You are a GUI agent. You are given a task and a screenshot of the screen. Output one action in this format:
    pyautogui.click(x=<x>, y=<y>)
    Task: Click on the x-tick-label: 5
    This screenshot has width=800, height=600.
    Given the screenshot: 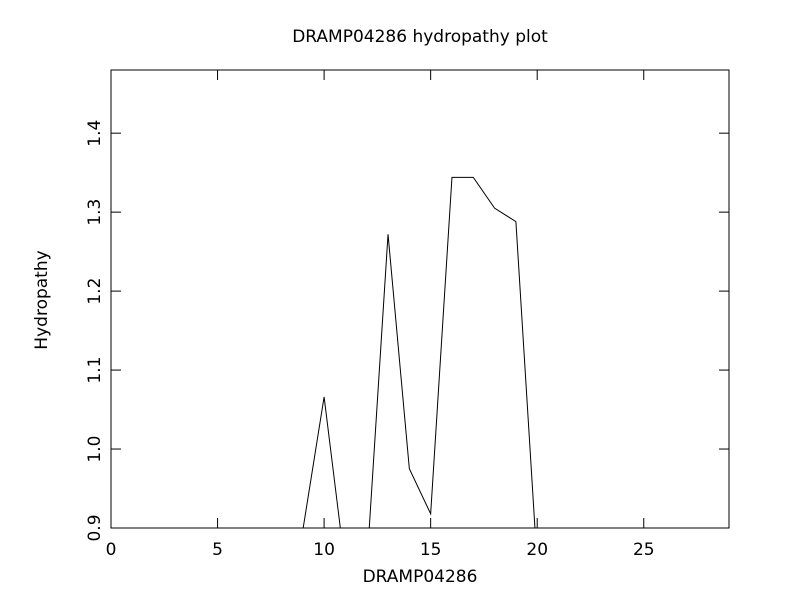 What is the action you would take?
    pyautogui.click(x=217, y=550)
    